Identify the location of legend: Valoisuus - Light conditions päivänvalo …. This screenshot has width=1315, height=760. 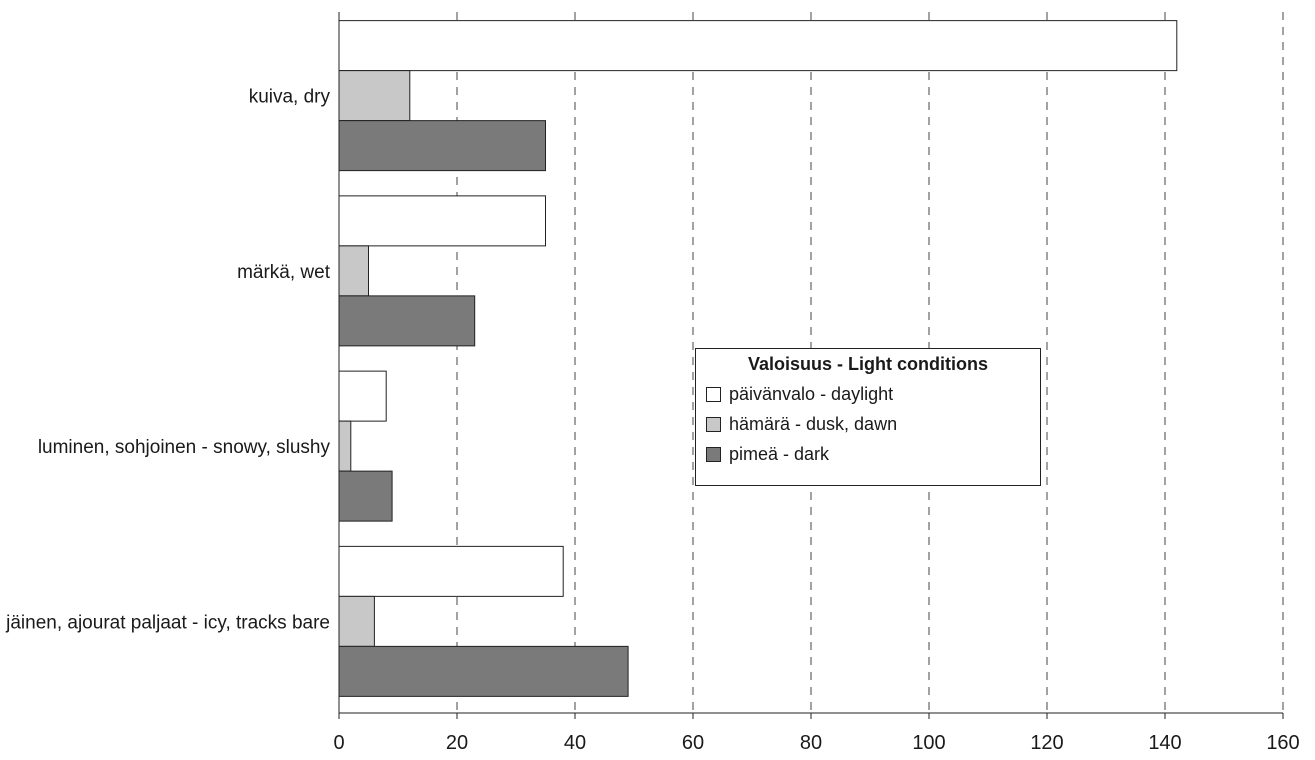
(868, 417).